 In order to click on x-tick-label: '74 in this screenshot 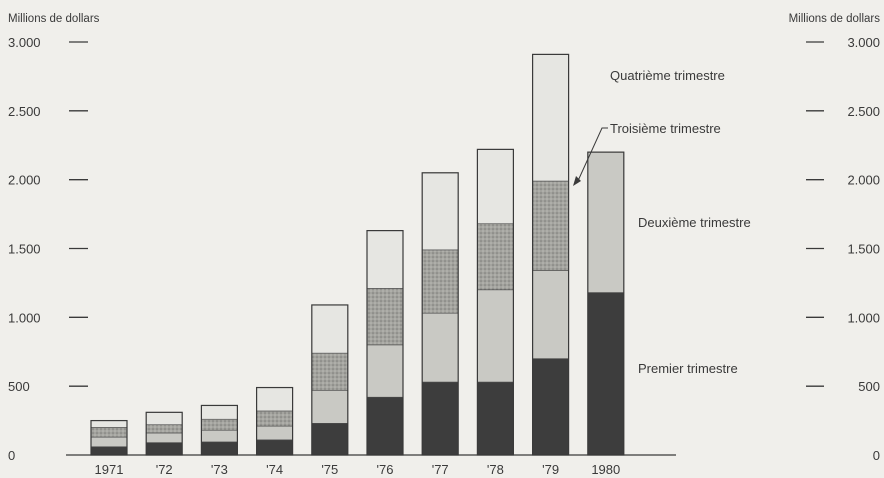, I will do `click(274, 469)`.